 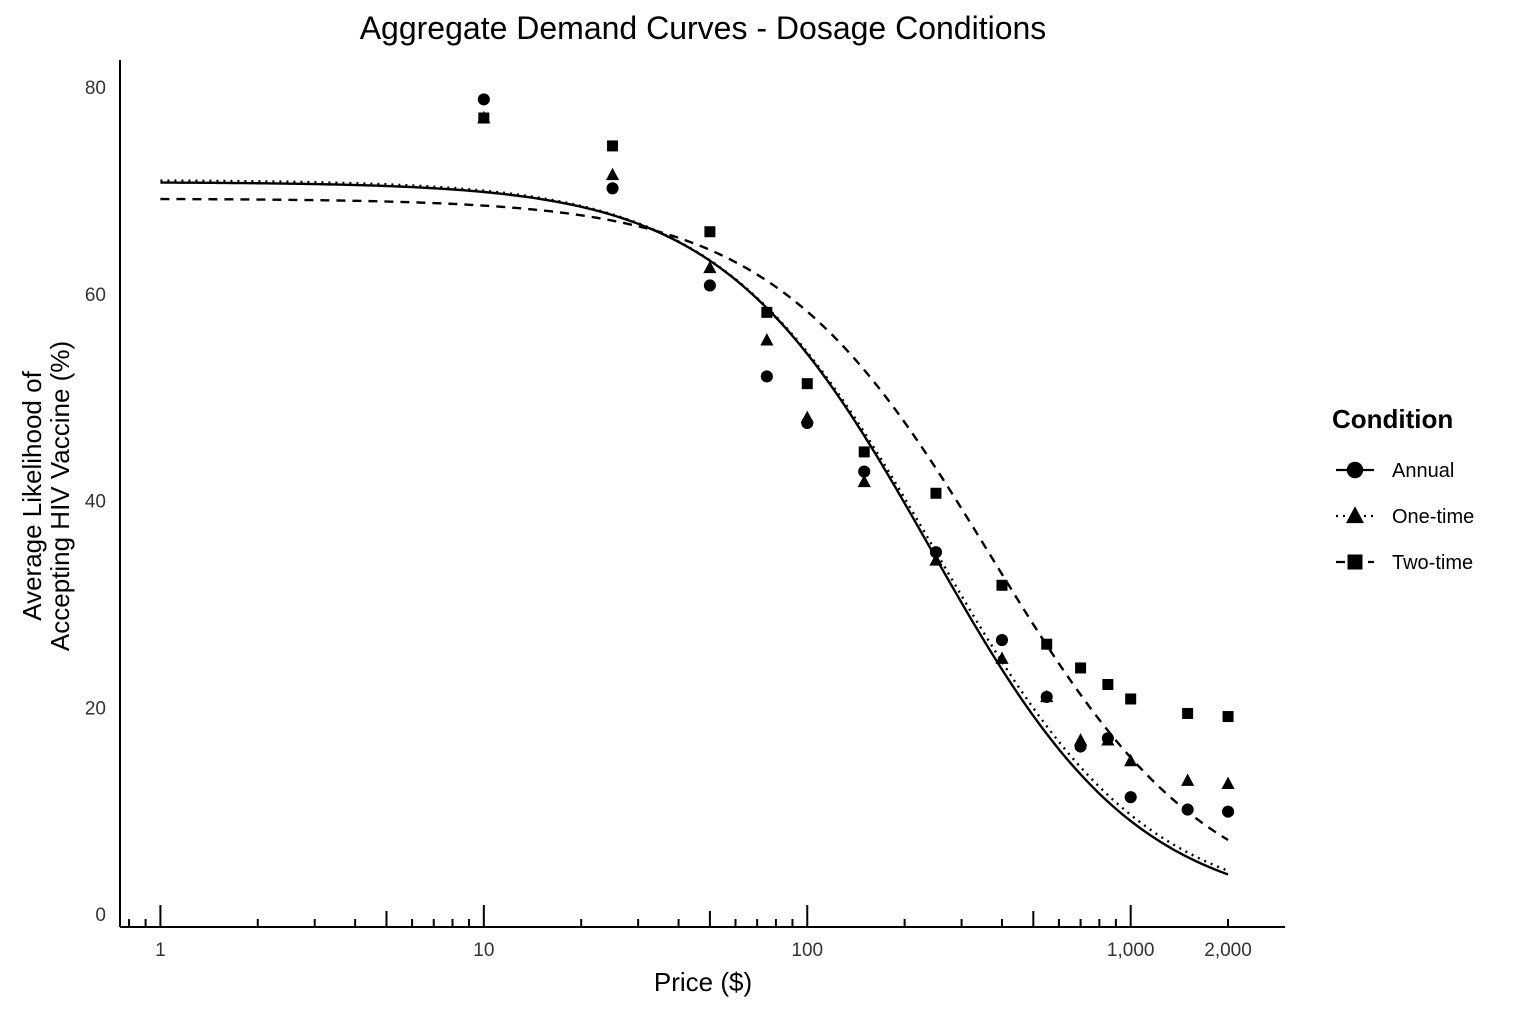 I want to click on legend-title: Condition, so click(x=1392, y=419).